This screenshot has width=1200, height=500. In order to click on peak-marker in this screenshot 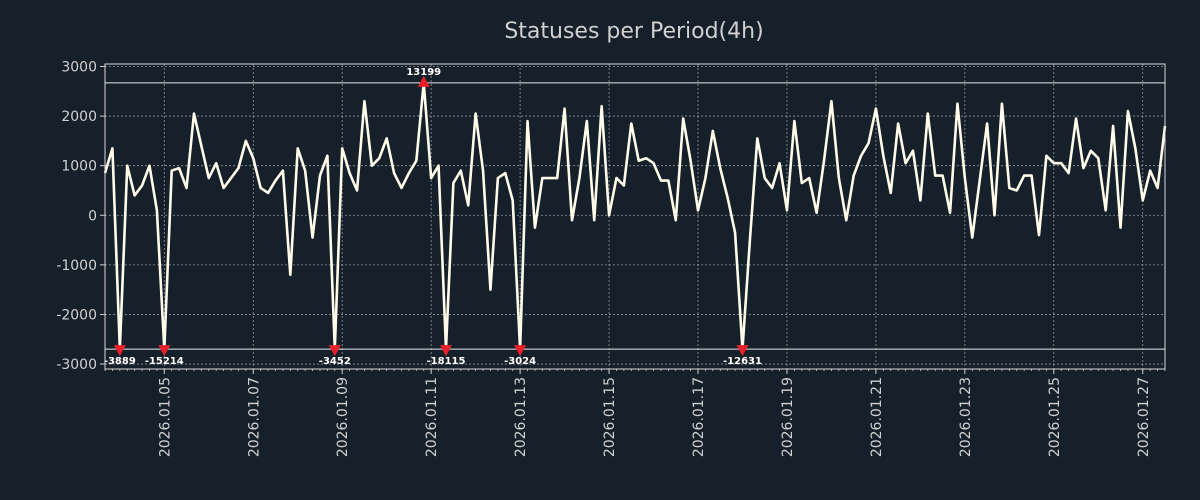, I will do `click(423, 81)`.